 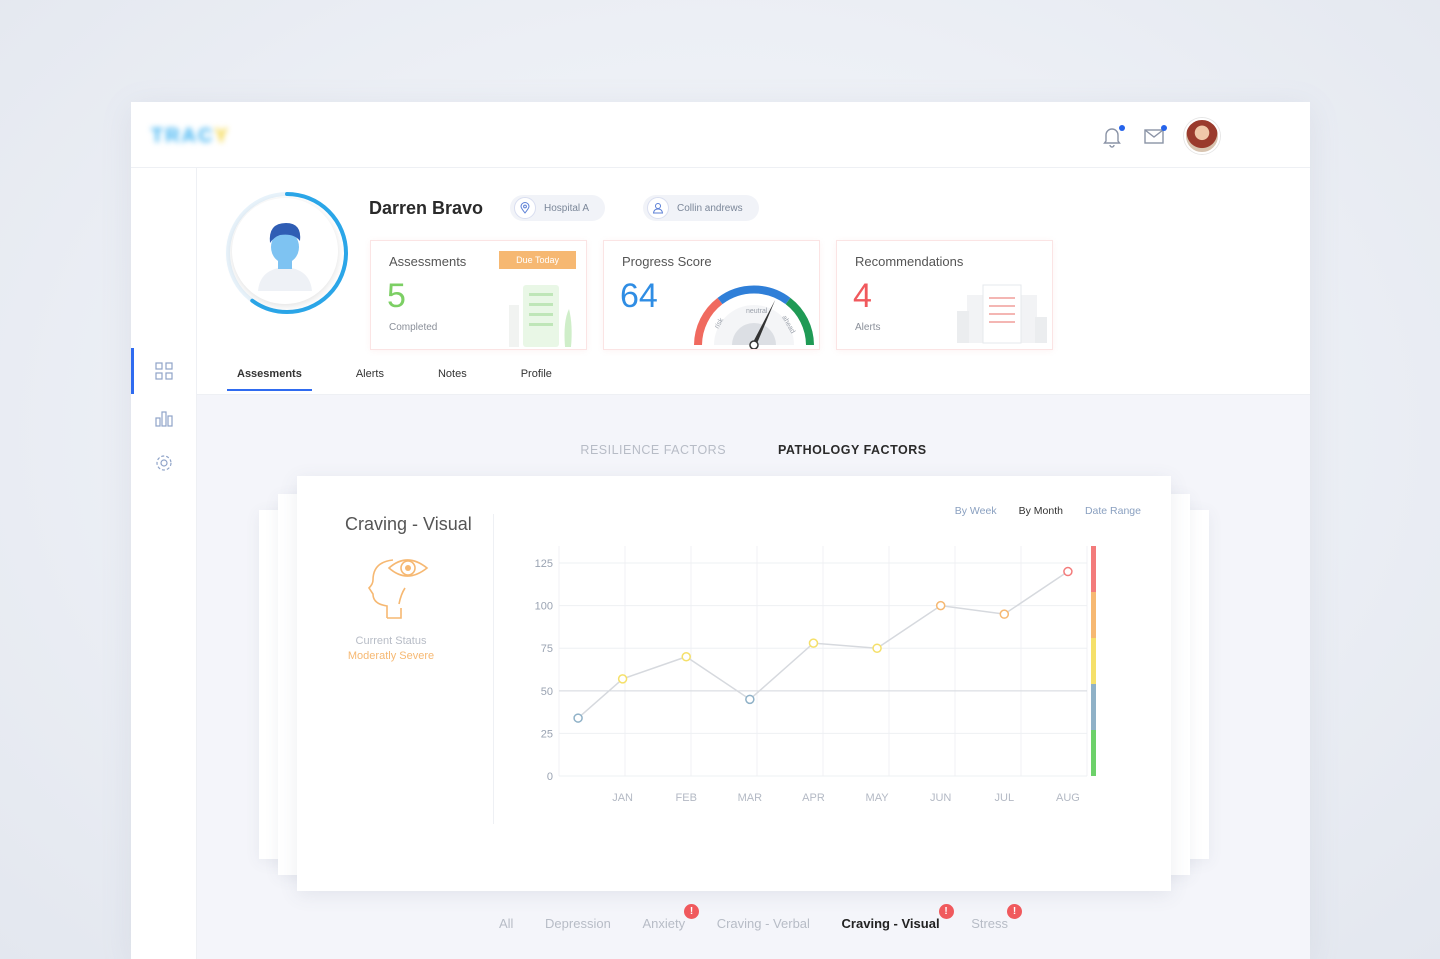 What do you see at coordinates (754, 317) in the screenshot?
I see `progress-gauge: risk neutral ahead` at bounding box center [754, 317].